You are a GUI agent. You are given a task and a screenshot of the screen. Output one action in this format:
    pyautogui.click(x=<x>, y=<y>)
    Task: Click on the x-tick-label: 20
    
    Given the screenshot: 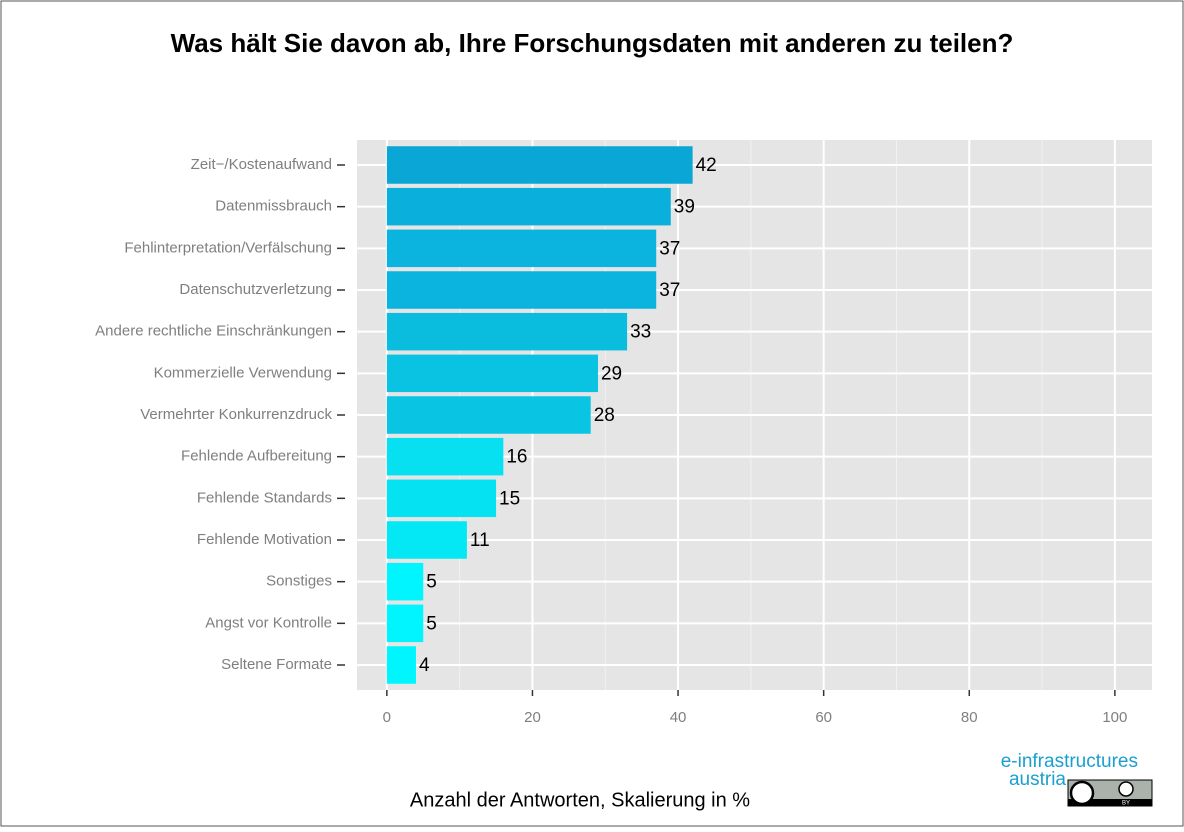 What is the action you would take?
    pyautogui.click(x=532, y=717)
    